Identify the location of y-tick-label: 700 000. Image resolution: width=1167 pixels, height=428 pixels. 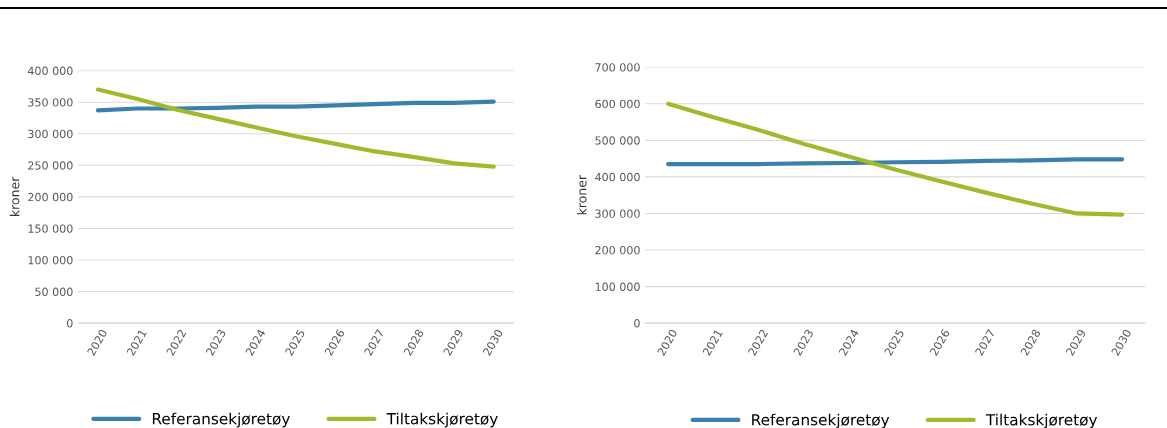
(617, 67).